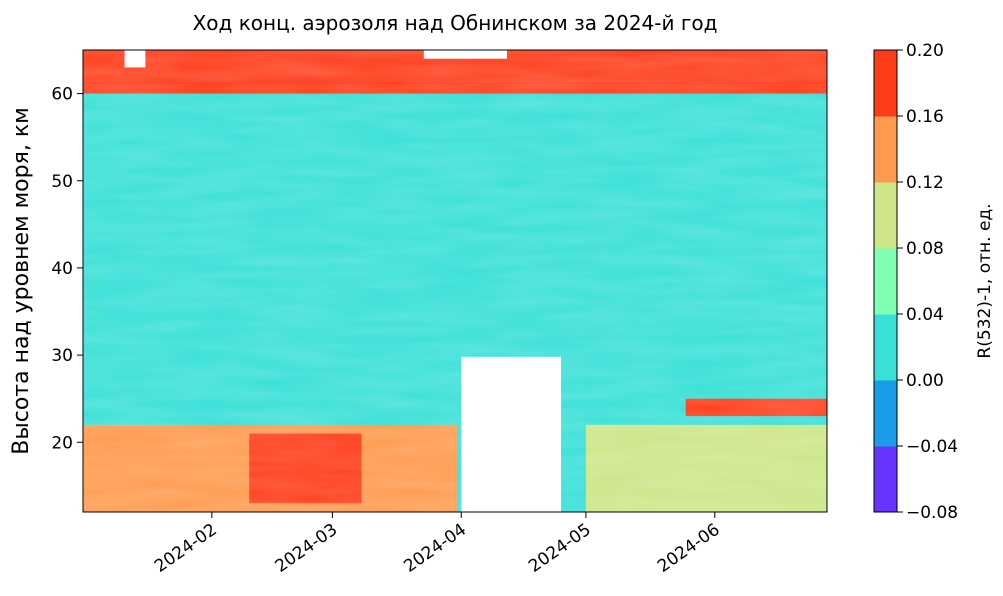 The width and height of the screenshot is (1003, 596). Describe the element at coordinates (689, 548) in the screenshot. I see `x-tick-label: 2024-06` at that location.